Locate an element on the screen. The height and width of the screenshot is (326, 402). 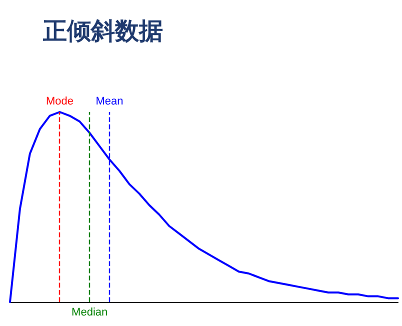
chart-title: 正倾斜数据 is located at coordinates (102, 31).